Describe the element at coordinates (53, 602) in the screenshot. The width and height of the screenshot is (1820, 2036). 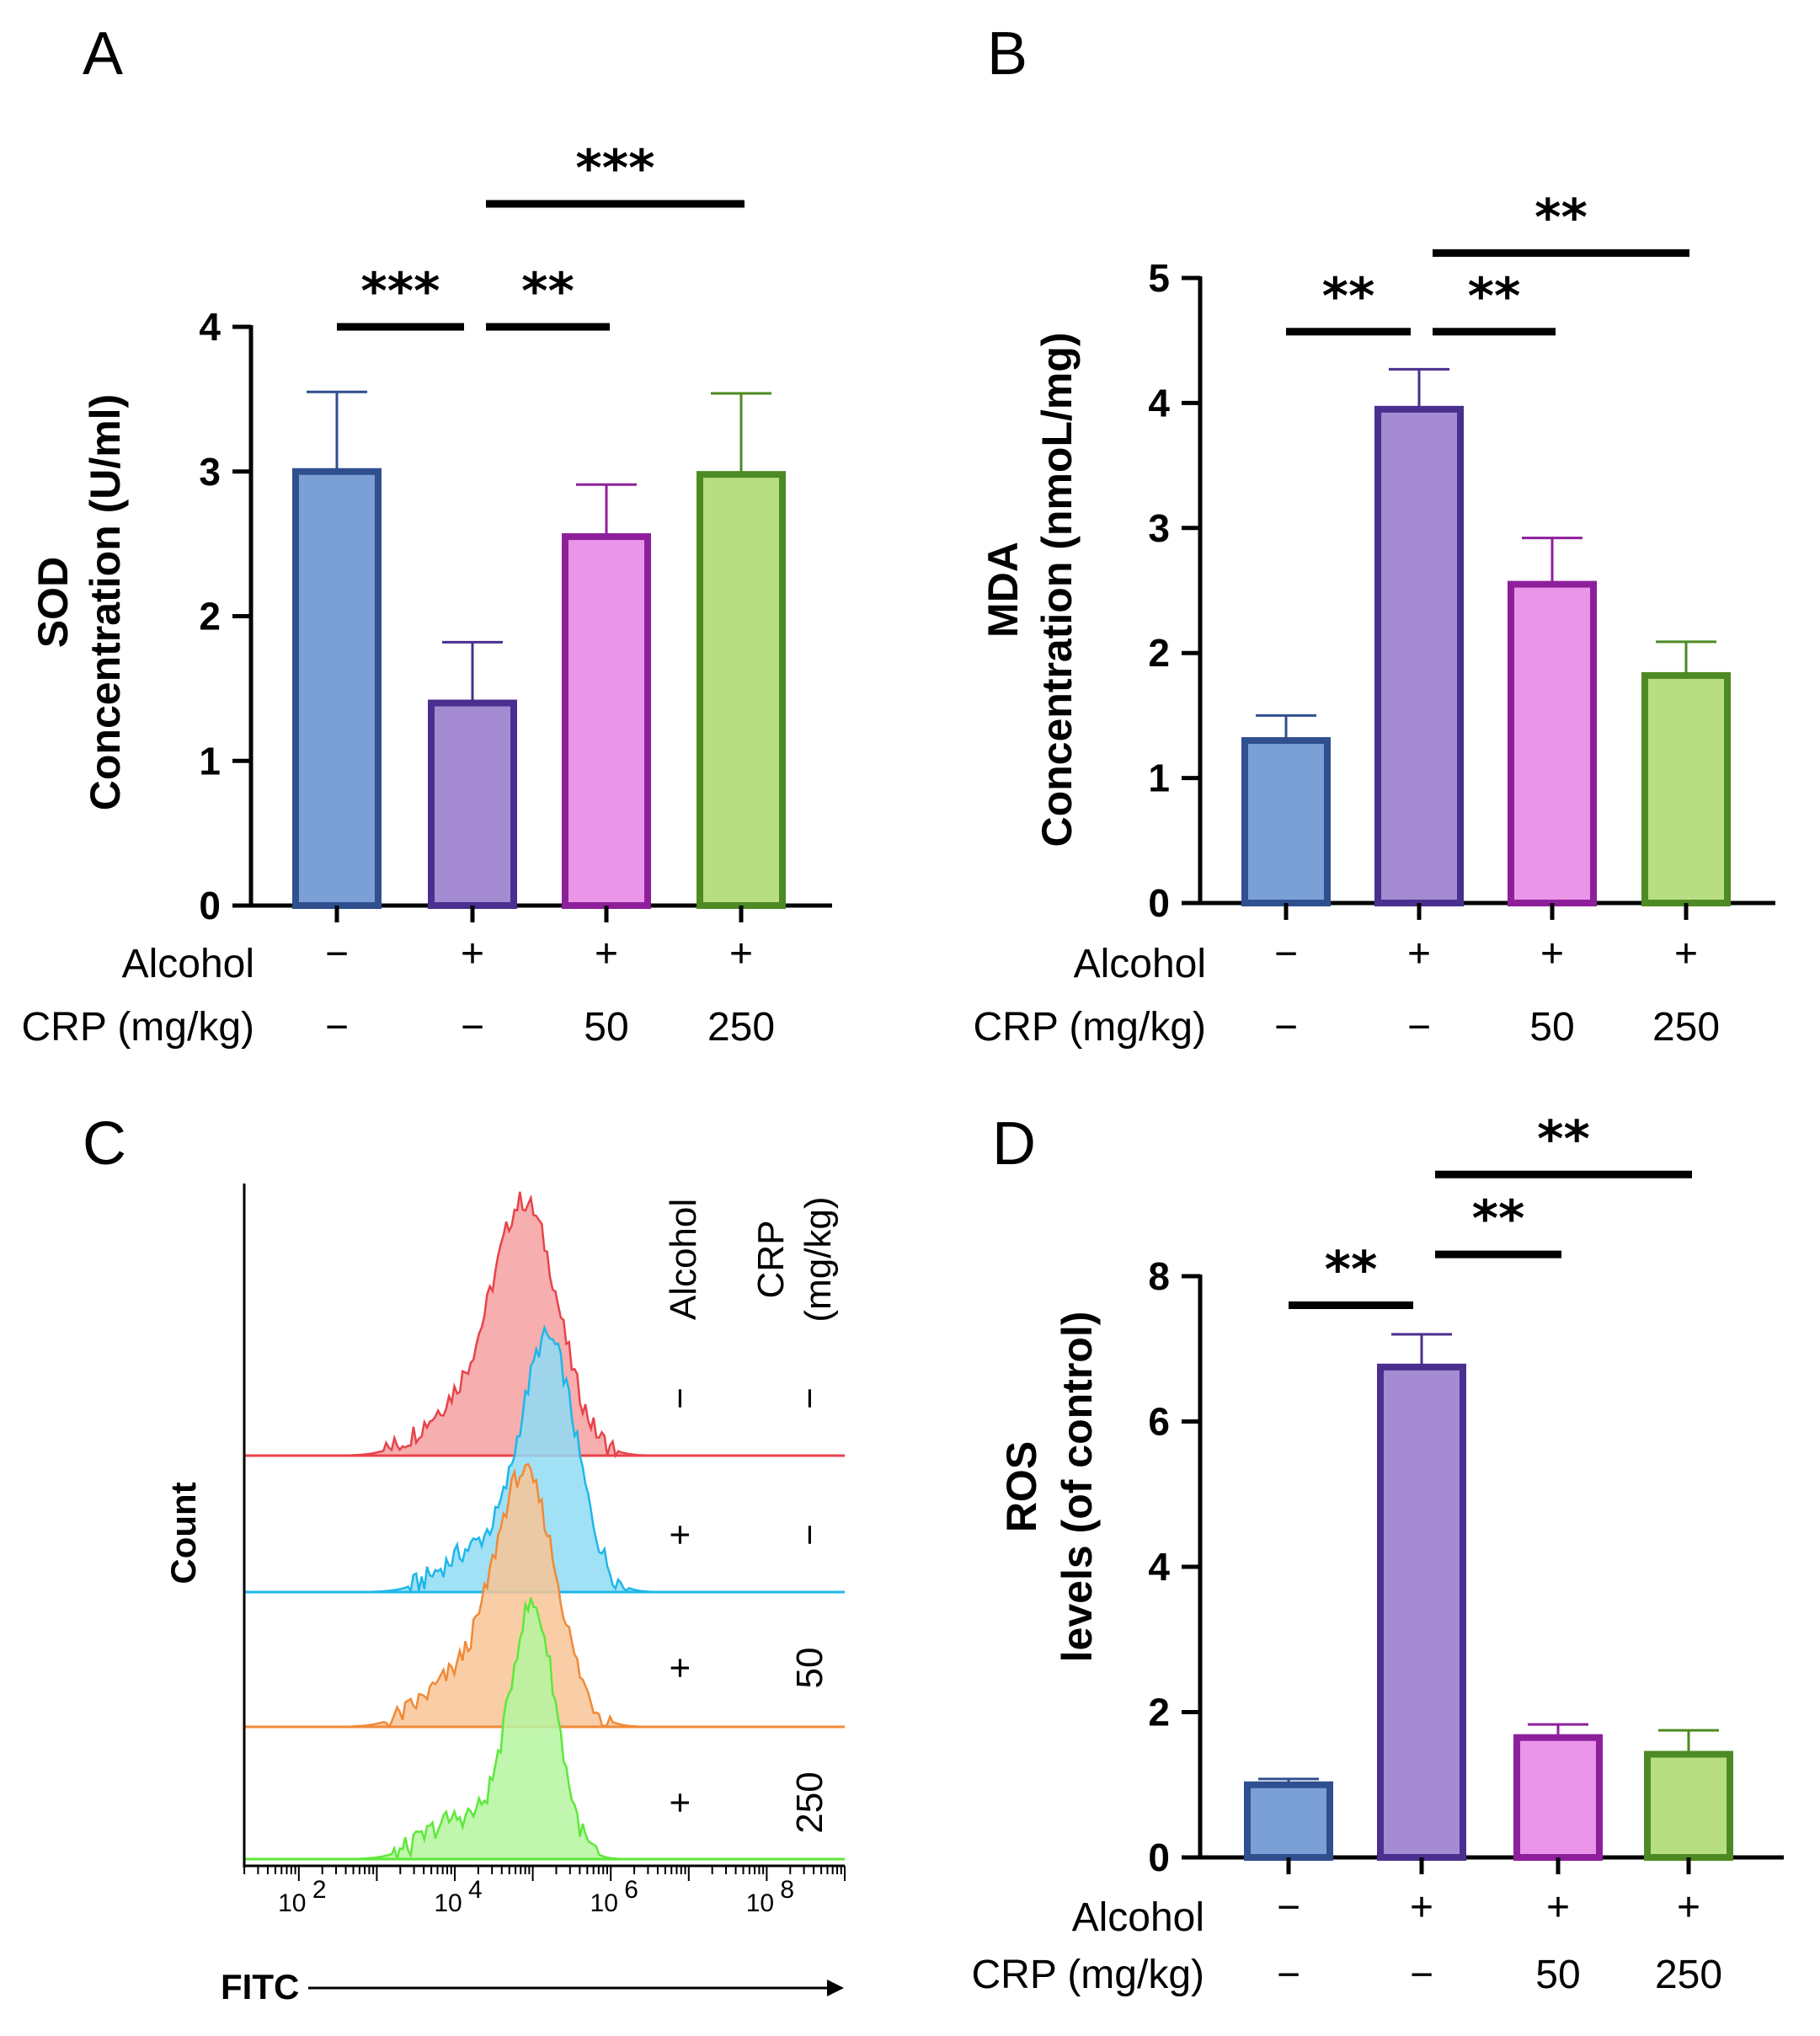
I see `y-axis-title: SOD` at that location.